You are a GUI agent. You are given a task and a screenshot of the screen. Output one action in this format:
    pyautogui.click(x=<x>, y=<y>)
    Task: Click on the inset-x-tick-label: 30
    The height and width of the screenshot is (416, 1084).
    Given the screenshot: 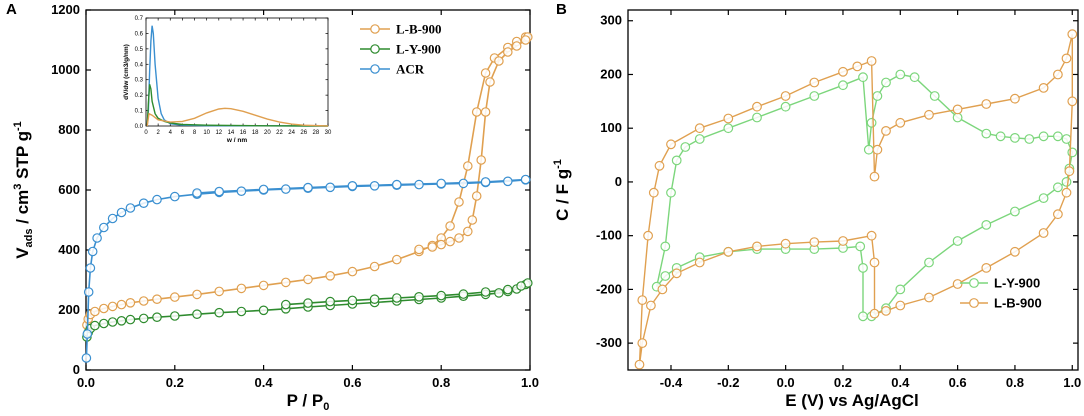 What is the action you would take?
    pyautogui.click(x=328, y=133)
    